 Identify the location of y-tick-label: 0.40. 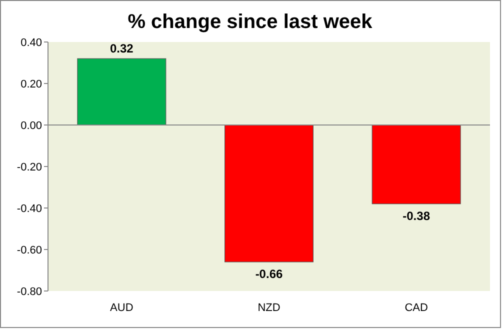
(31, 42).